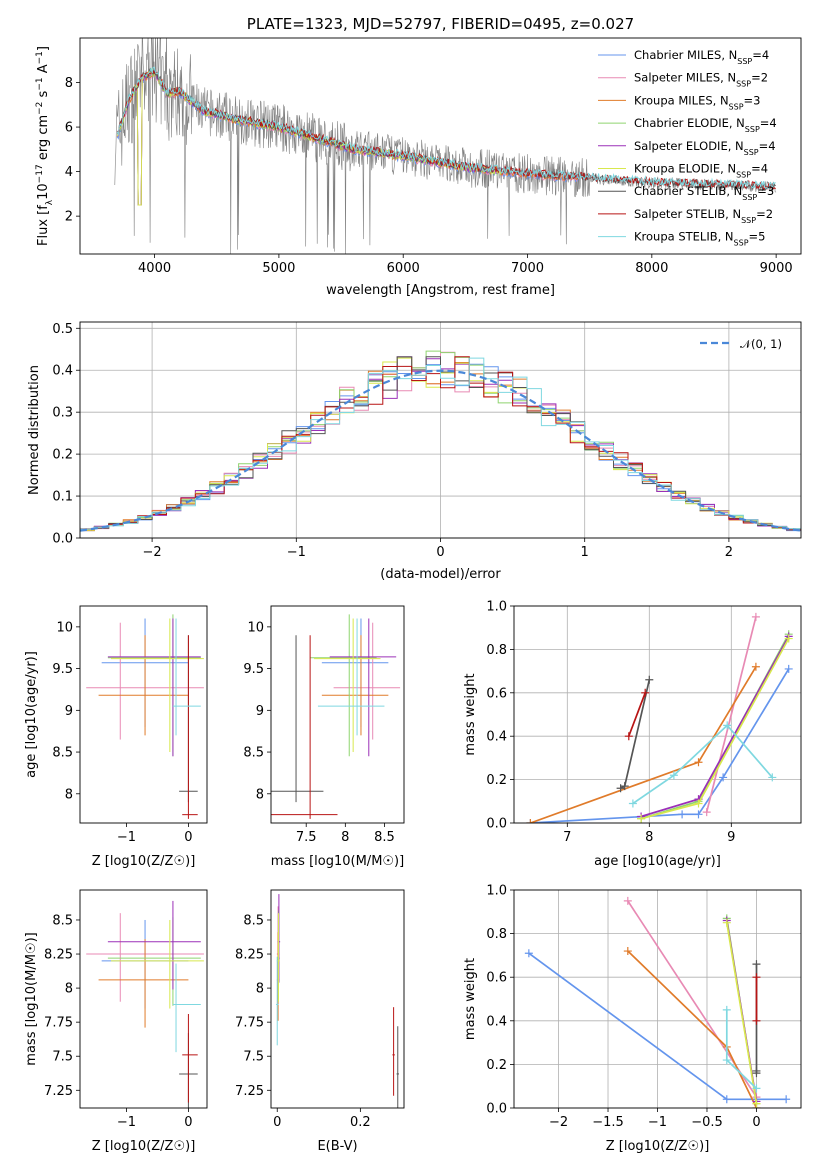 The width and height of the screenshot is (819, 1170). Describe the element at coordinates (527, 268) in the screenshot. I see `x-tick-label: 7000` at that location.